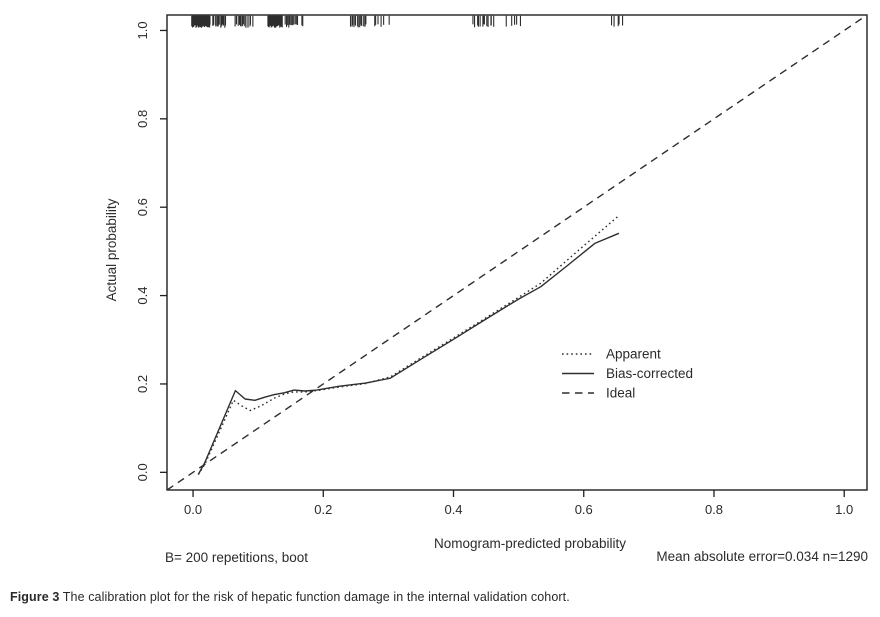 Image resolution: width=880 pixels, height=617 pixels. I want to click on x-tick-label: 1.0, so click(844, 509).